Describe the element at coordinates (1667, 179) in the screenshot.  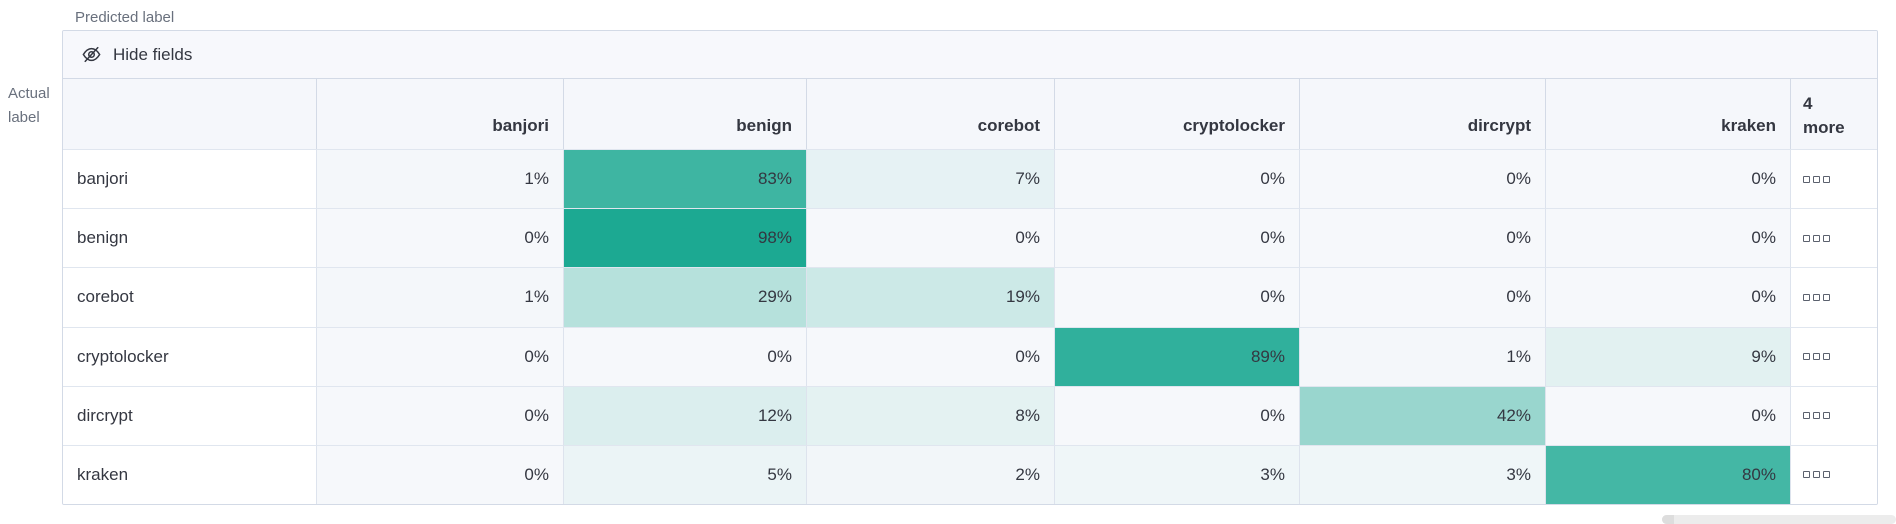
I see `matrix-cell-banjori-kraken: 0%` at that location.